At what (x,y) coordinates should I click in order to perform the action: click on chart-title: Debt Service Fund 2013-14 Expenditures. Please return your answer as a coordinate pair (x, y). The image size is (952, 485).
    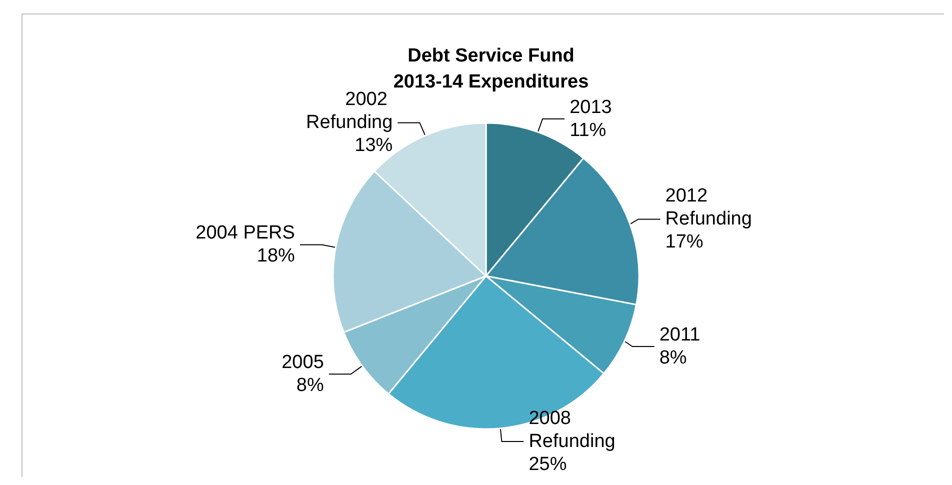
    Looking at the image, I should click on (491, 69).